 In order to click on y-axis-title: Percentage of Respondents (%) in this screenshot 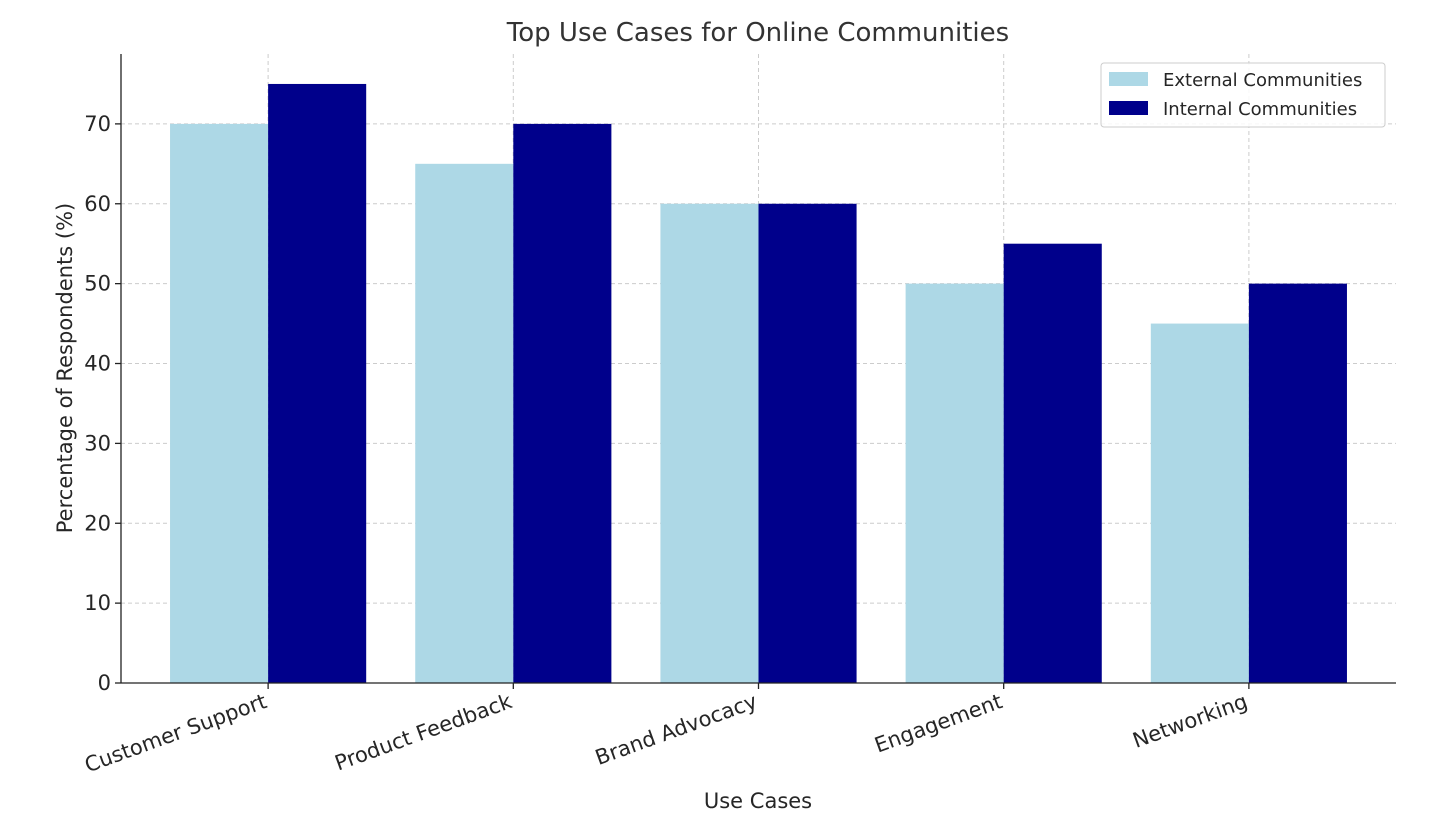, I will do `click(65, 368)`.